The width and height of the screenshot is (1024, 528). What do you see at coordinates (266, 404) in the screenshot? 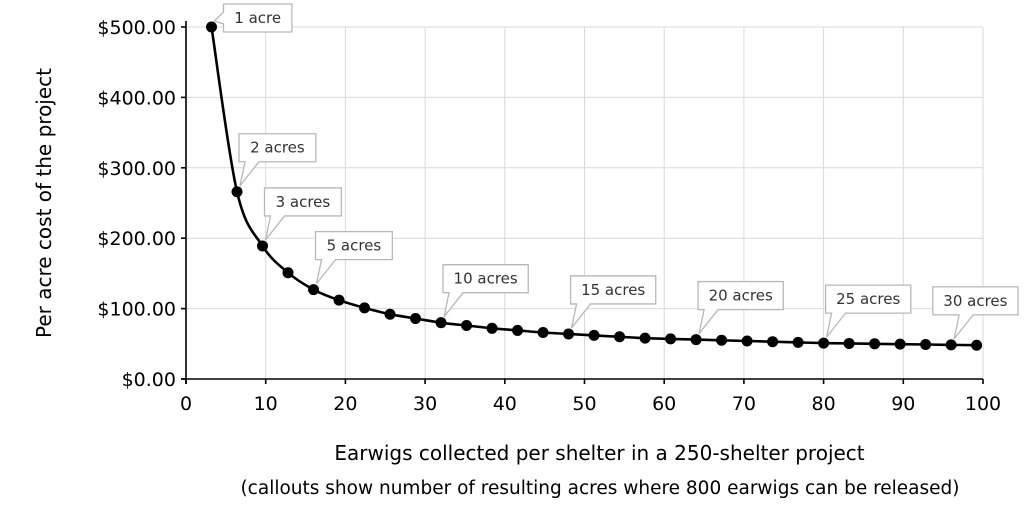
I see `x-tick-label: 10` at bounding box center [266, 404].